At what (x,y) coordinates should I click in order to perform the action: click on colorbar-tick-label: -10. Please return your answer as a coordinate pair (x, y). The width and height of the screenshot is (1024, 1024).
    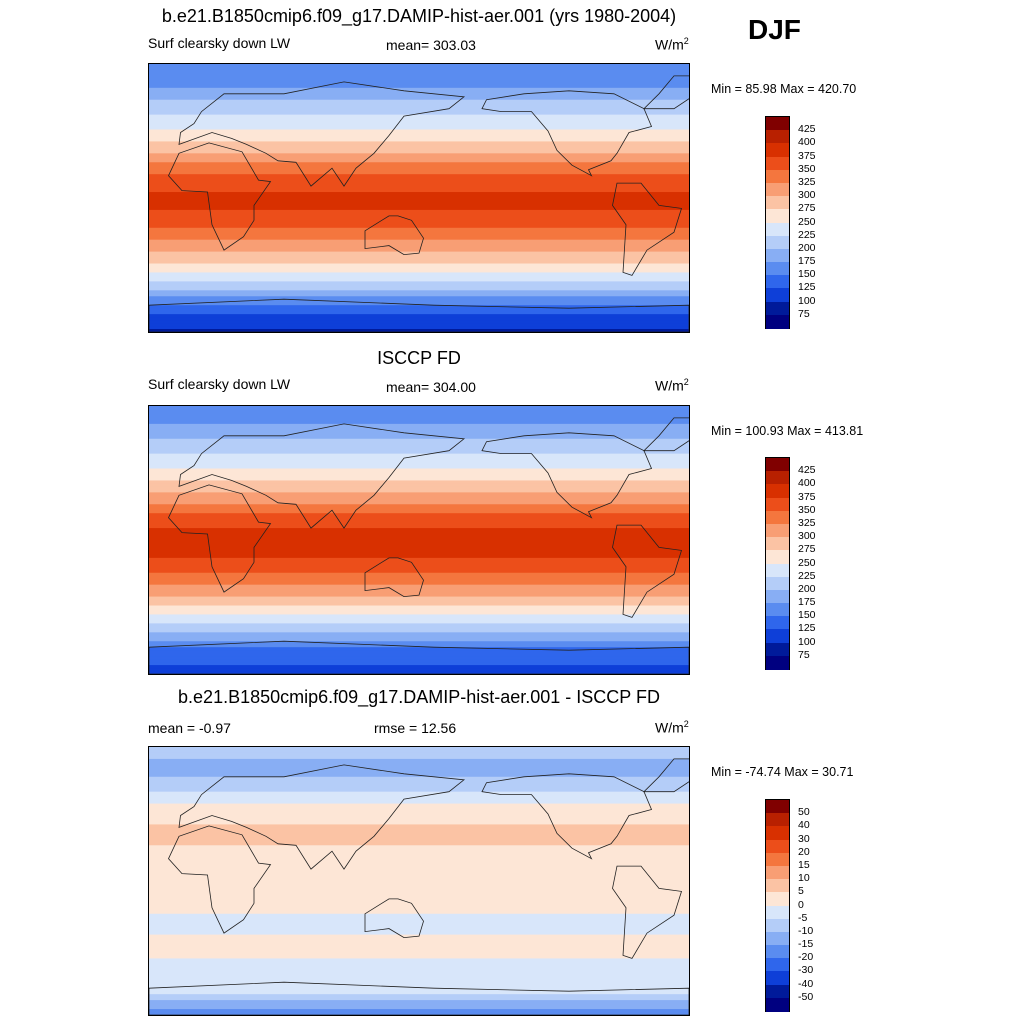
    Looking at the image, I should click on (806, 930).